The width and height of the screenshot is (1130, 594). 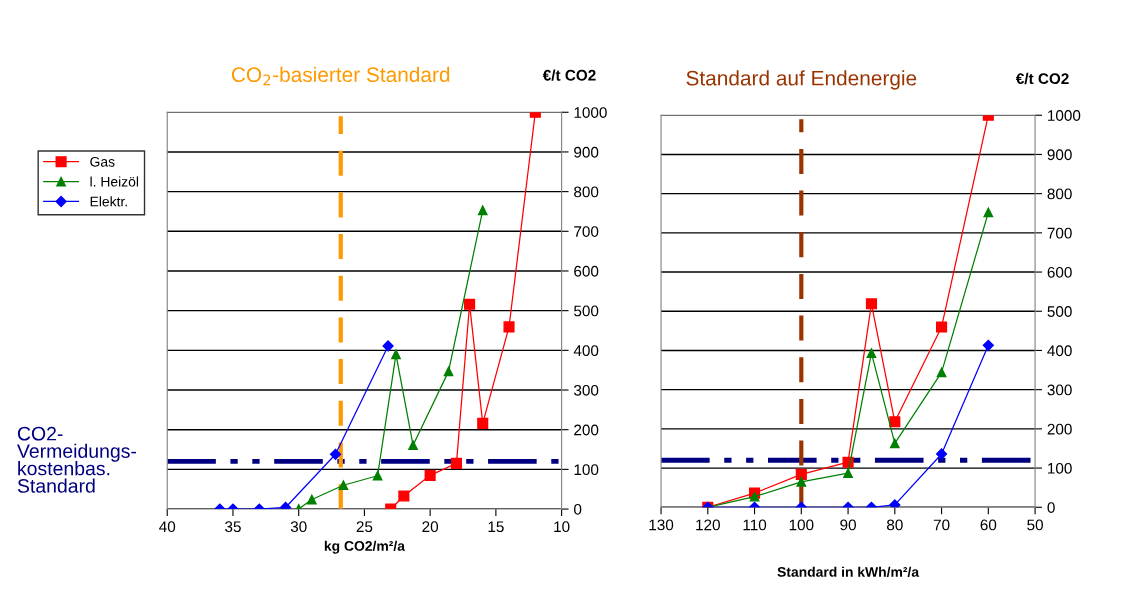 What do you see at coordinates (1035, 525) in the screenshot?
I see `x-tick-label: 50` at bounding box center [1035, 525].